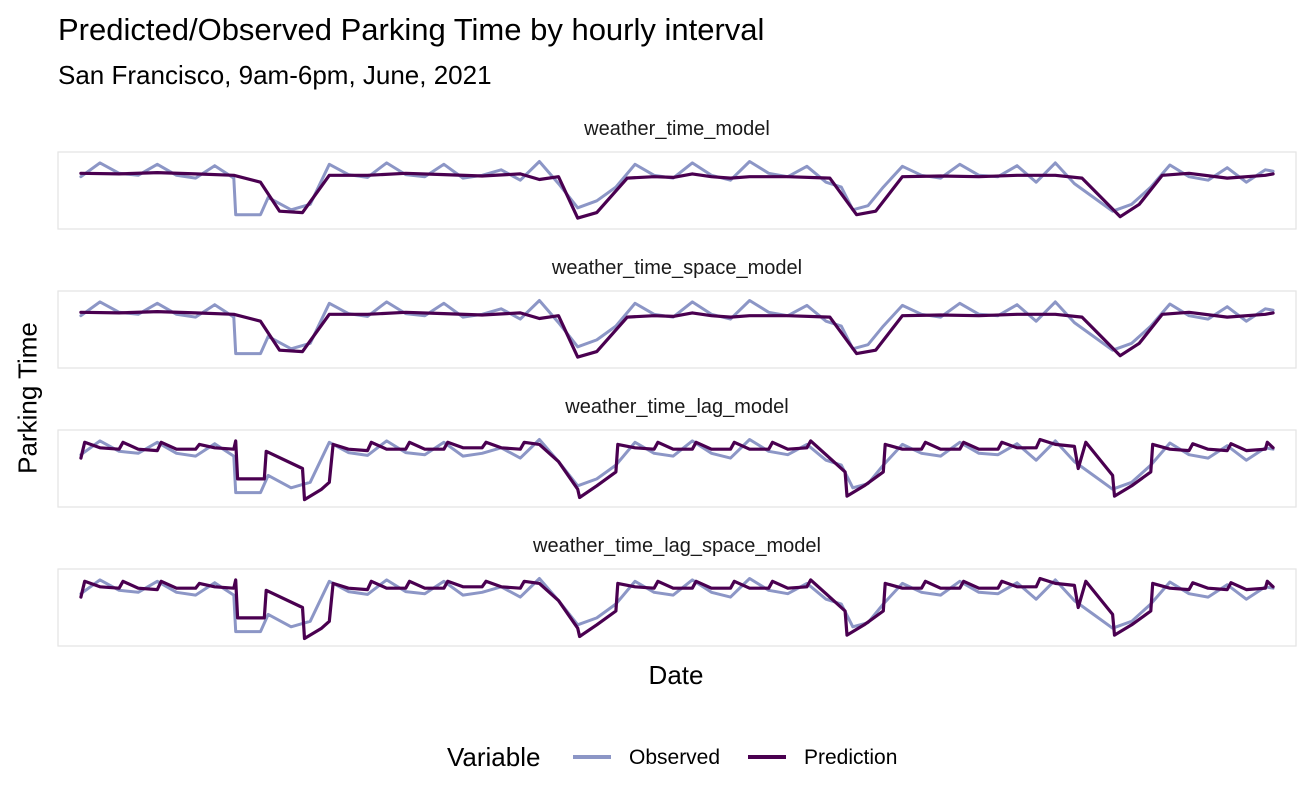  What do you see at coordinates (676, 268) in the screenshot?
I see `facet-strip-label: weather_time_space_model` at bounding box center [676, 268].